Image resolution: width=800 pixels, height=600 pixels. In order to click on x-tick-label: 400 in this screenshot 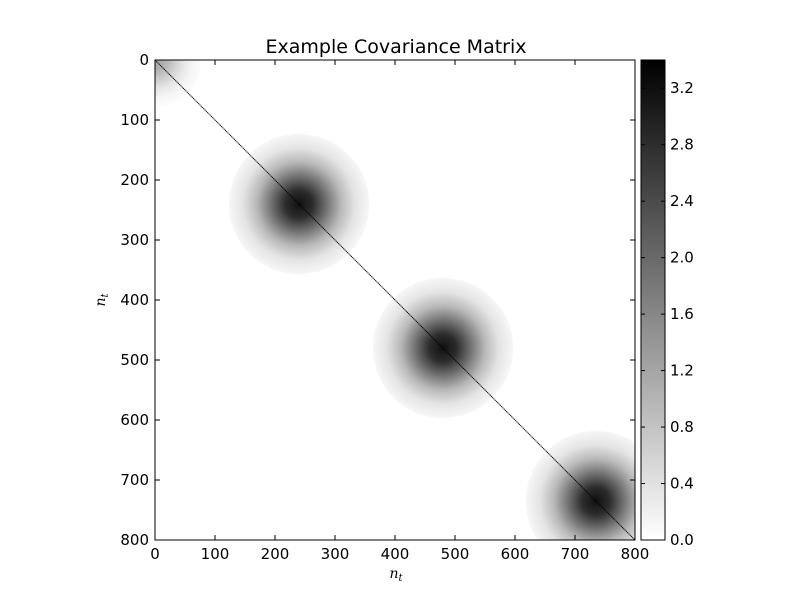, I will do `click(395, 554)`.